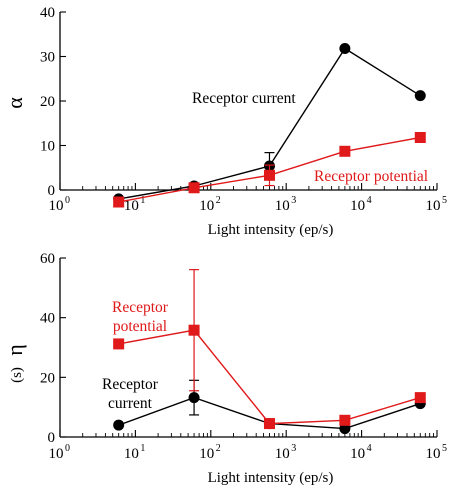 The width and height of the screenshot is (459, 492). Describe the element at coordinates (130, 403) in the screenshot. I see `series-annotation: current` at that location.